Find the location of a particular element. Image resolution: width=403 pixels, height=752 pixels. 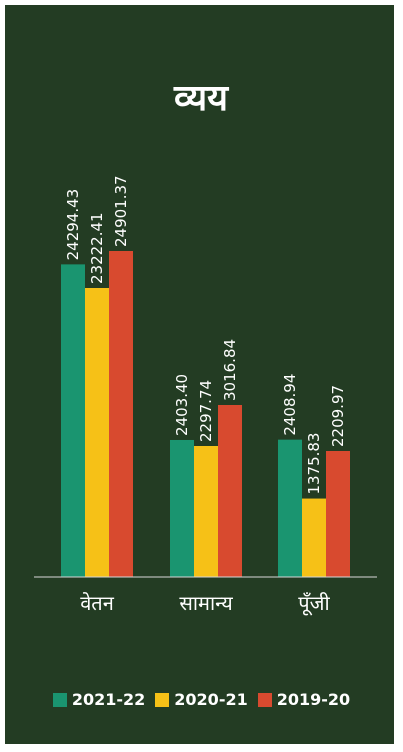

data-label: 23222.41 is located at coordinates (97, 248).